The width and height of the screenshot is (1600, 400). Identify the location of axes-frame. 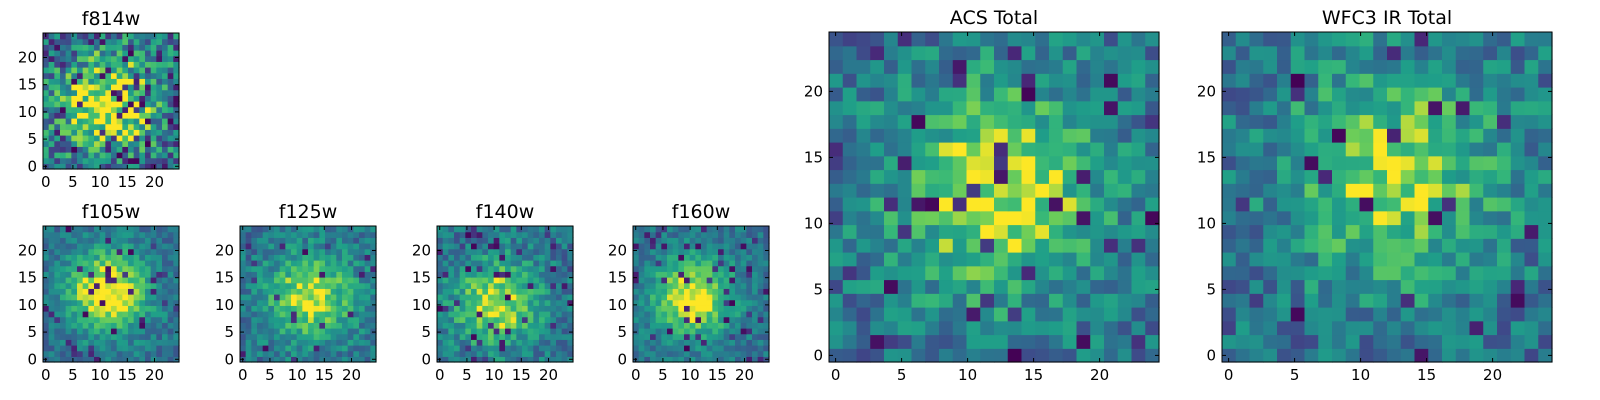
(701, 294).